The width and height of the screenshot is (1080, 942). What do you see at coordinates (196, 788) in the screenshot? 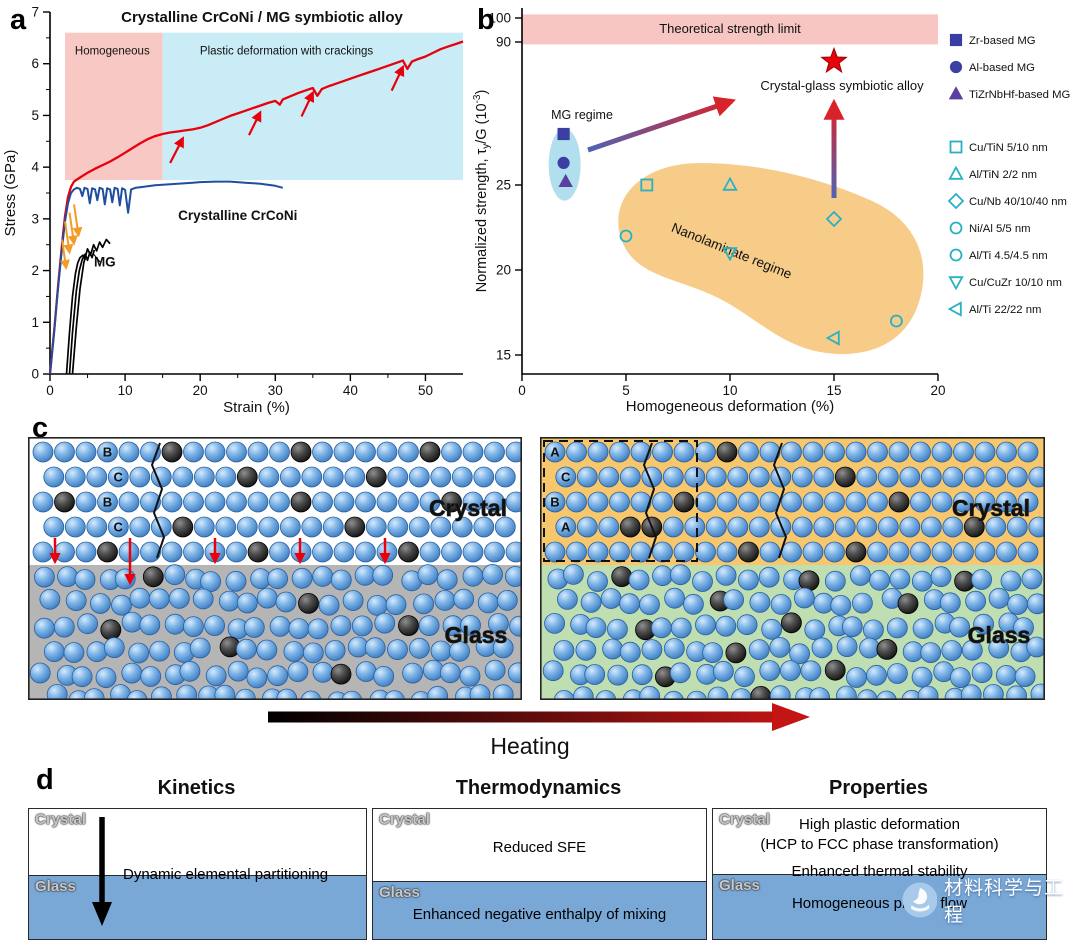
I see `kinetics-title: Kinetics` at bounding box center [196, 788].